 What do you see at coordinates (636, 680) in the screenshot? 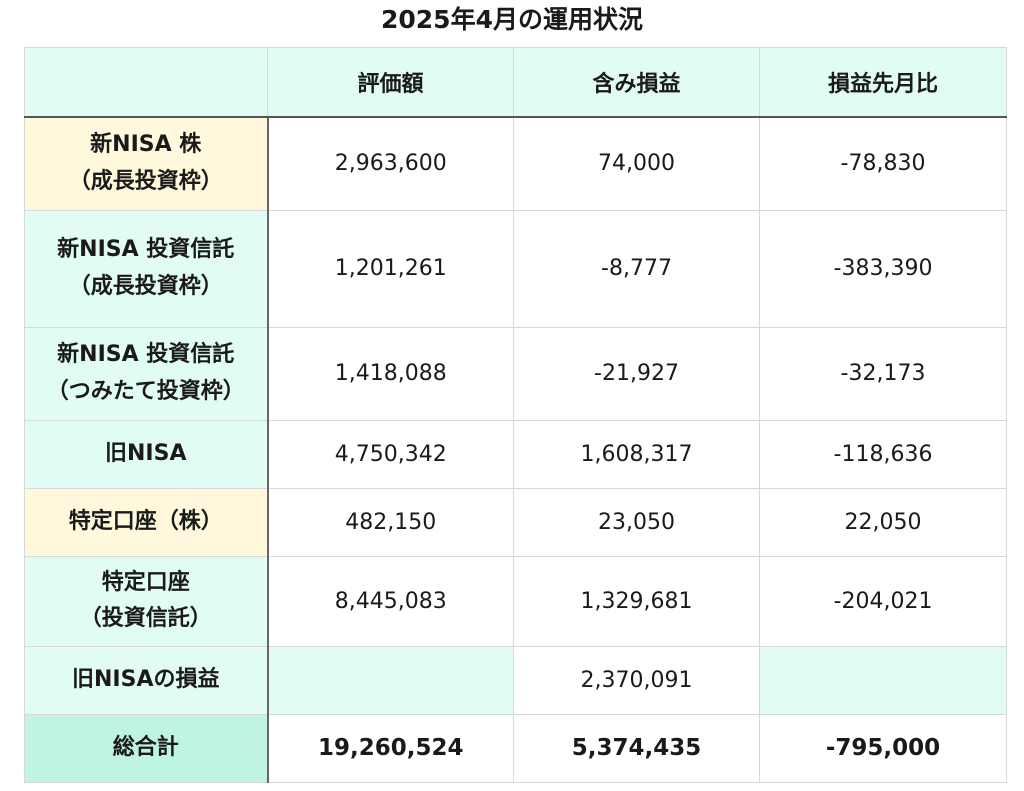
I see `unrealized-pl-cell: 2,370,091` at bounding box center [636, 680].